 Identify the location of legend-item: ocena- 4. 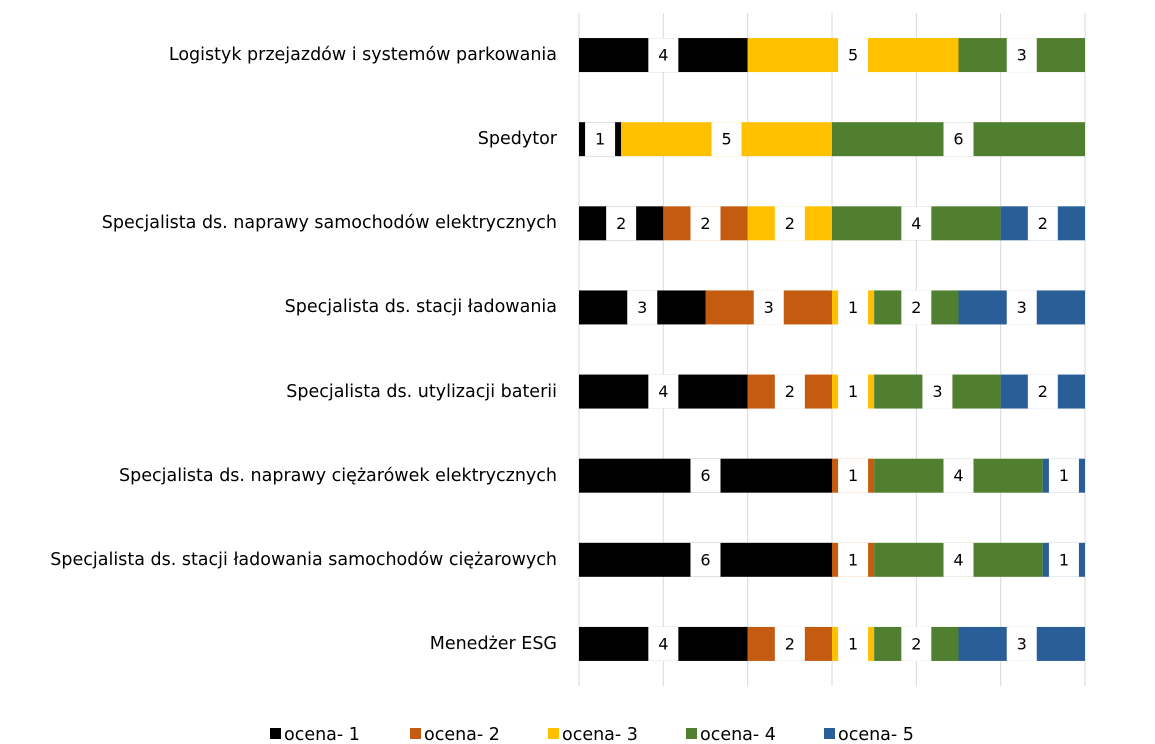
(731, 734).